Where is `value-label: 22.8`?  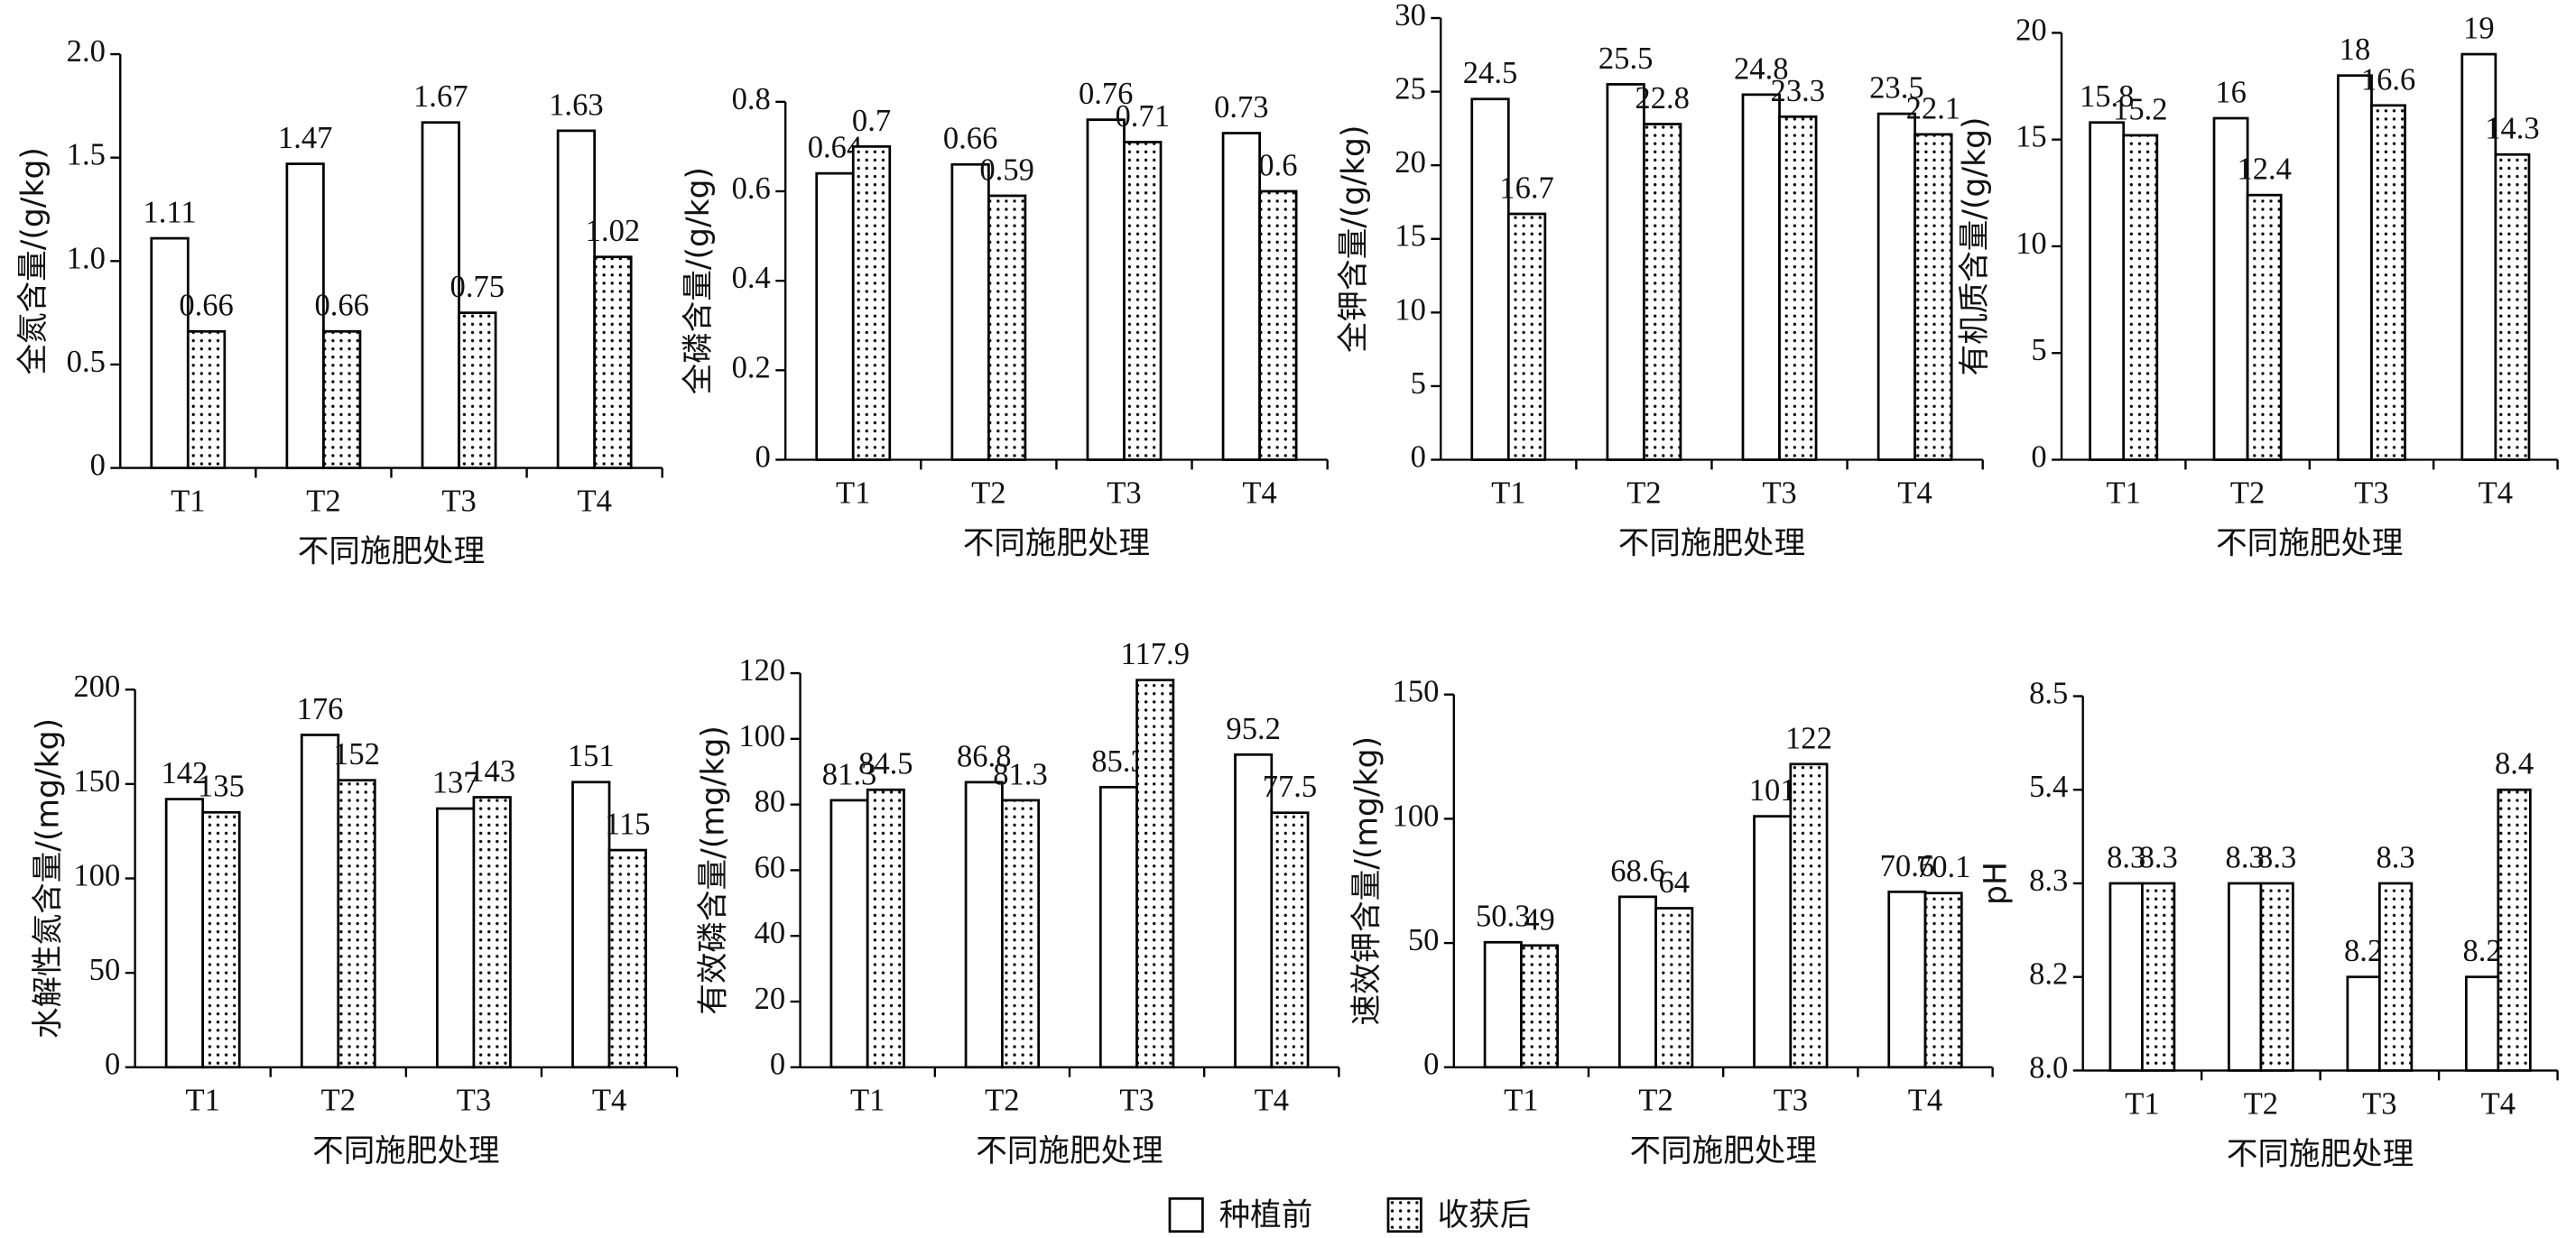 value-label: 22.8 is located at coordinates (1662, 98).